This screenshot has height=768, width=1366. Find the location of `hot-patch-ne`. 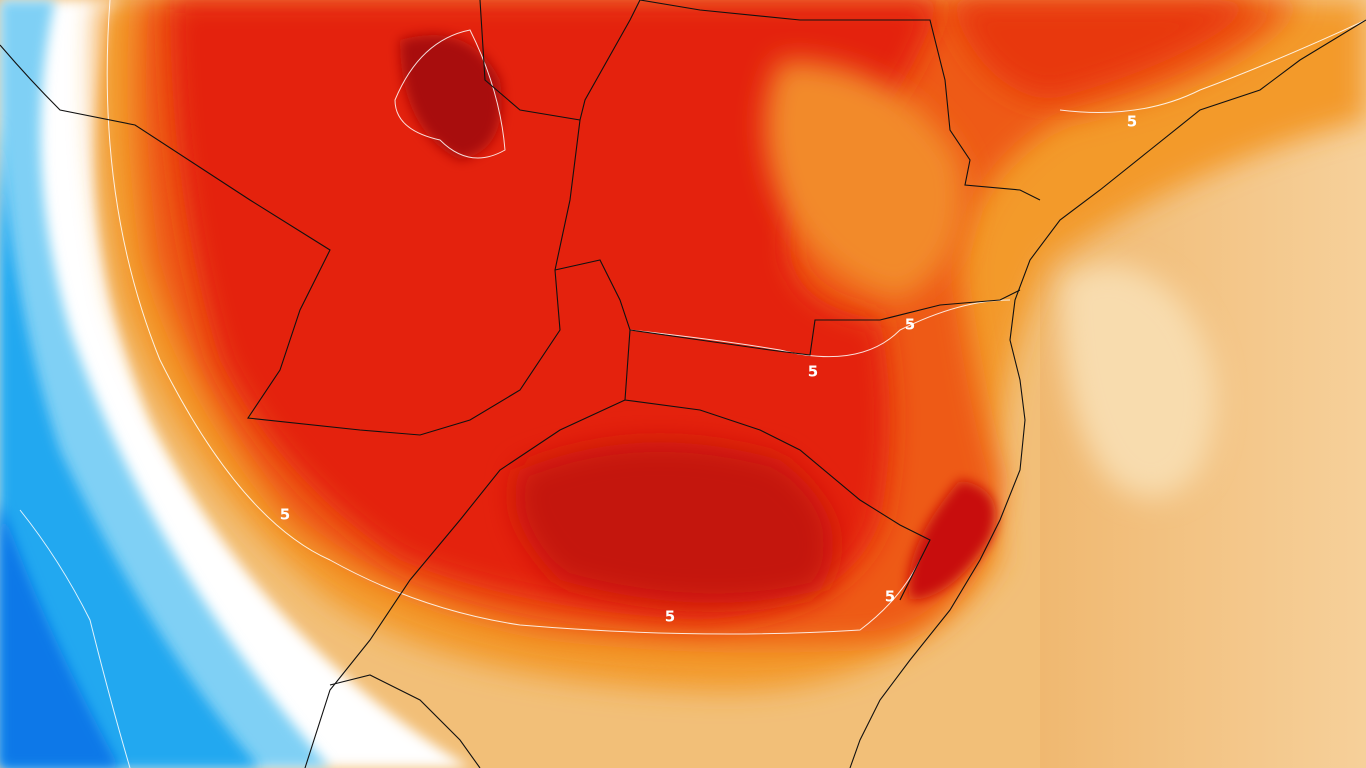

hot-patch-ne is located at coordinates (1105, 50).